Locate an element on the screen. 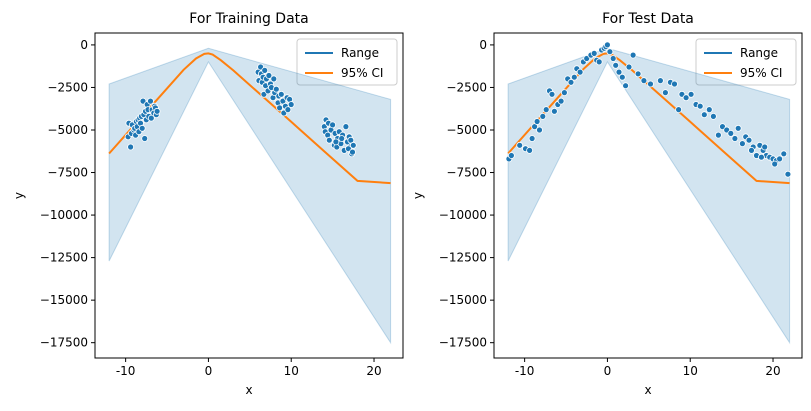 Image resolution: width=811 pixels, height=411 pixels. legend-label-ci: 95% CI is located at coordinates (362, 73).